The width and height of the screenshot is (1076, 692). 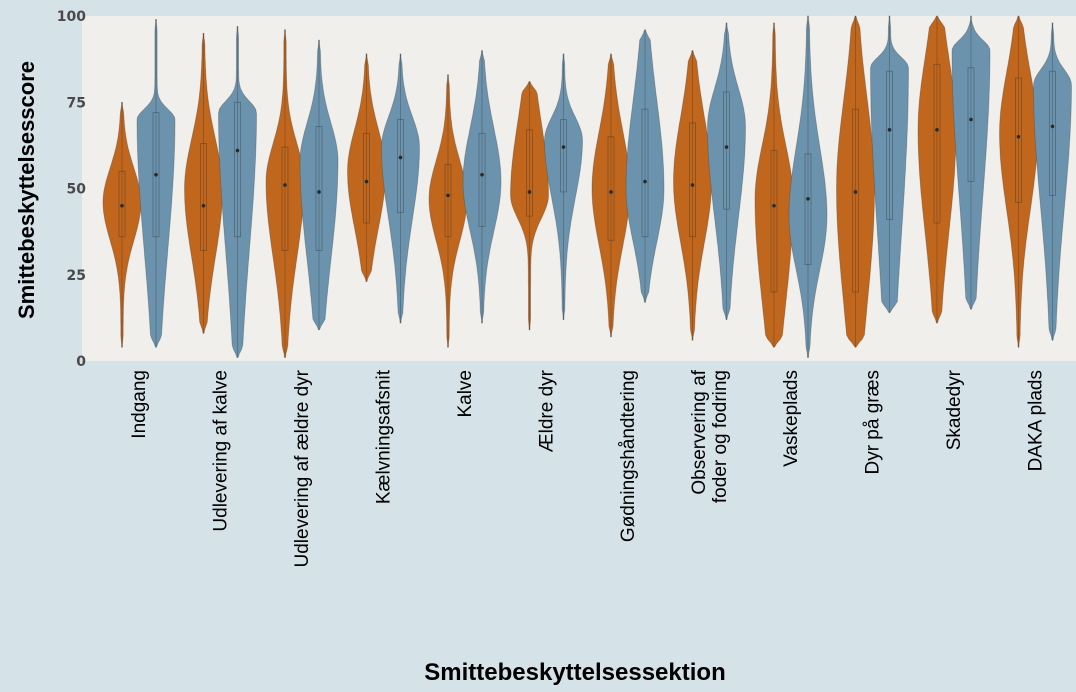 I want to click on x-tick-label: Kælvningsafsnit, so click(x=384, y=436).